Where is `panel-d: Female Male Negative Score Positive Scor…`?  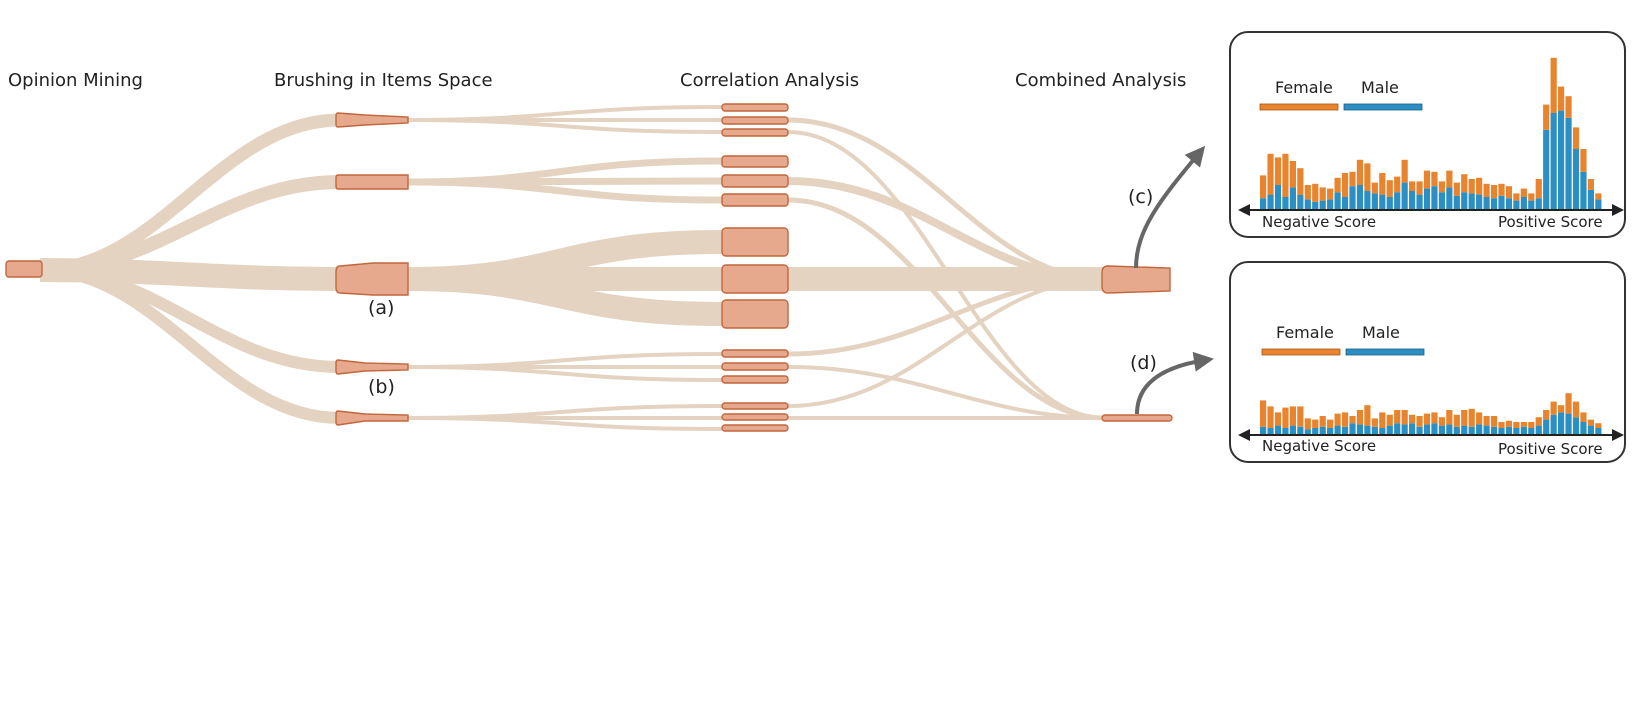 panel-d: Female Male Negative Score Positive Scor… is located at coordinates (1427, 362).